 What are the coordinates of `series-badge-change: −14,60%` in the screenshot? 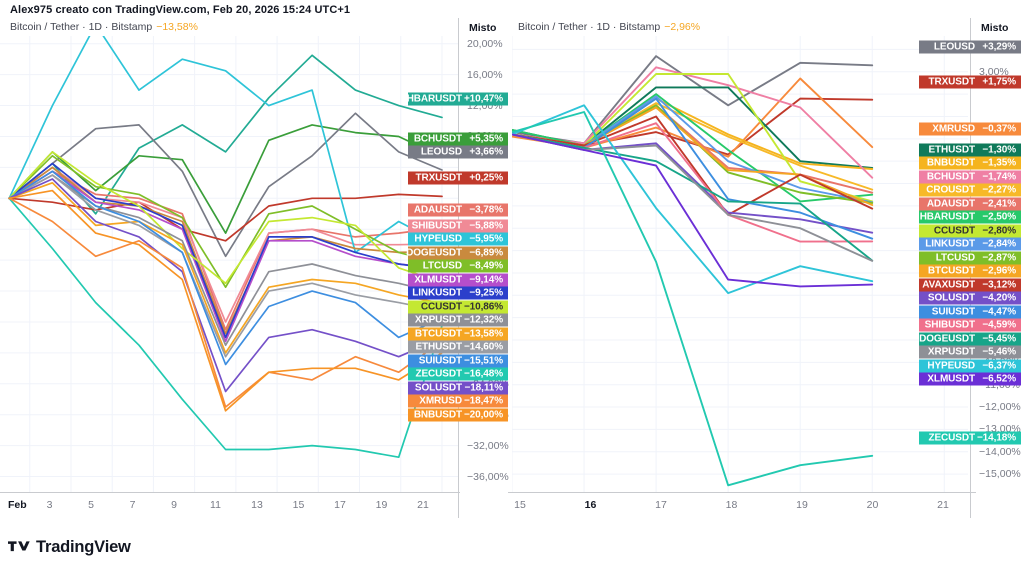 It's located at (483, 347).